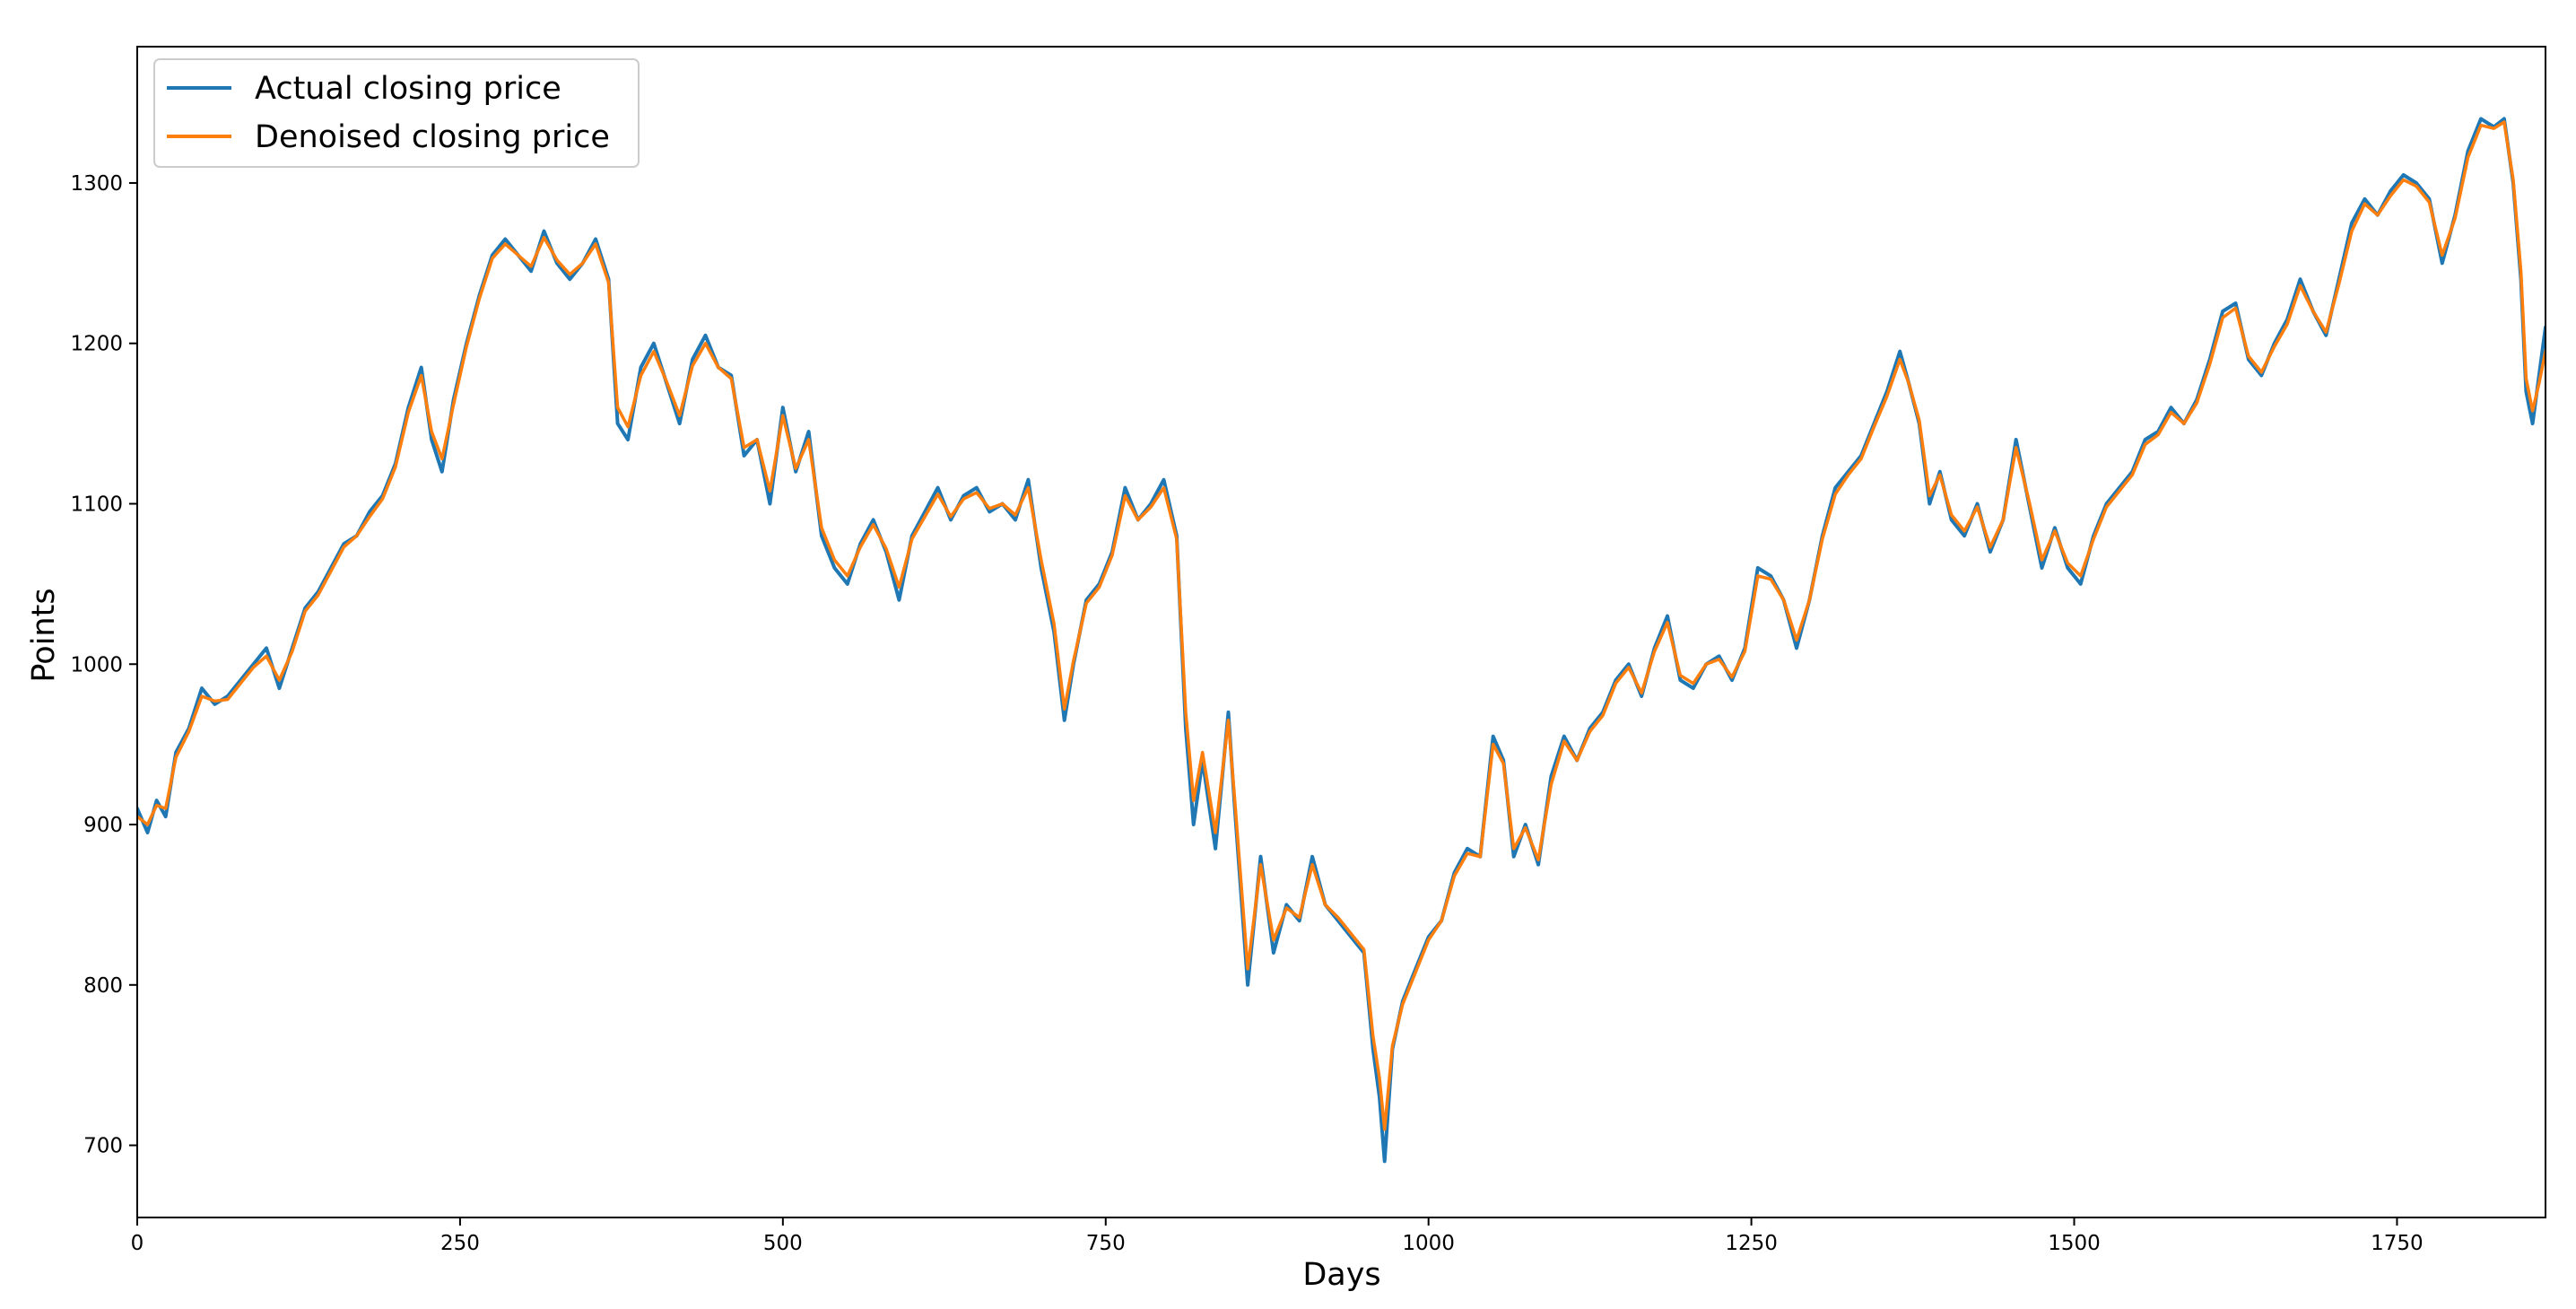 The image size is (2576, 1309). I want to click on legend-box, so click(396, 113).